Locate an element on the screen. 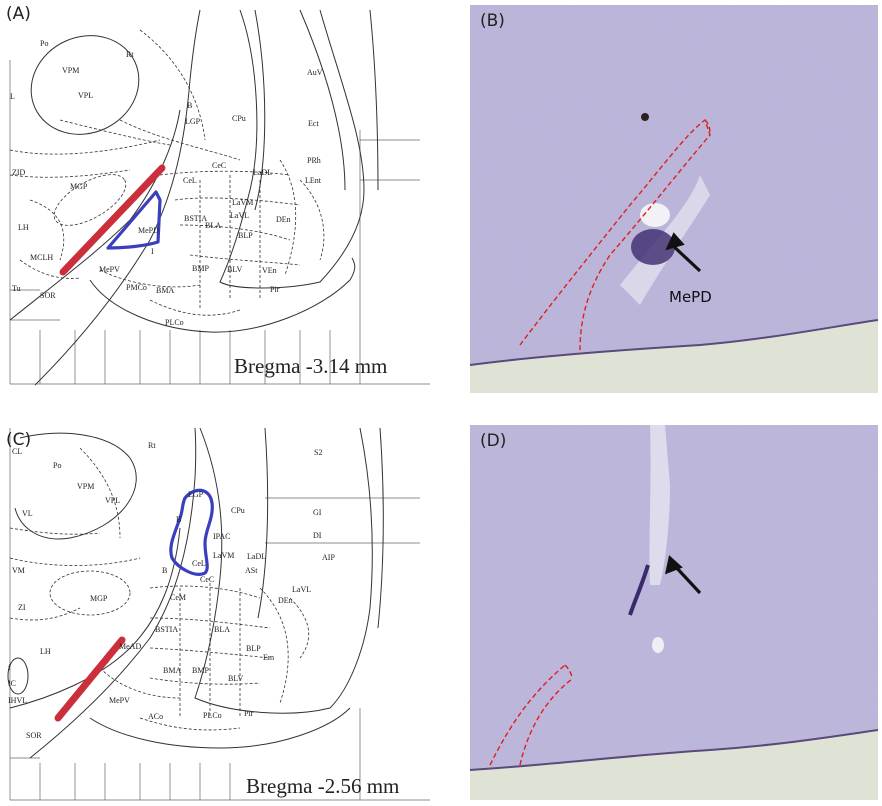  atlas-a-region-label: CeL is located at coordinates (190, 180).